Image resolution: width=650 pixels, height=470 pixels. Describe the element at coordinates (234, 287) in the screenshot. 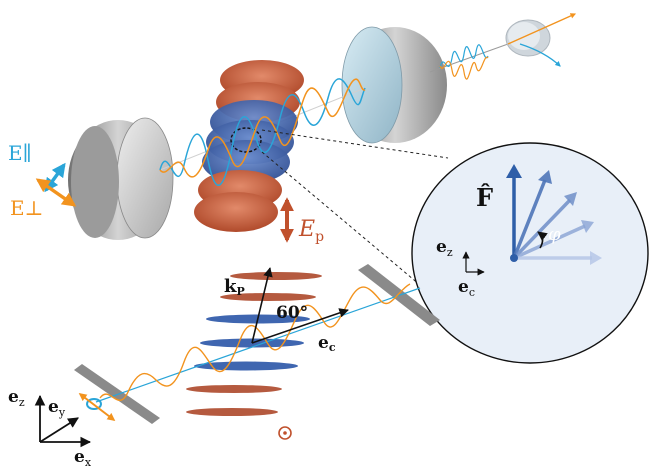

I see `kp-label: kP` at that location.